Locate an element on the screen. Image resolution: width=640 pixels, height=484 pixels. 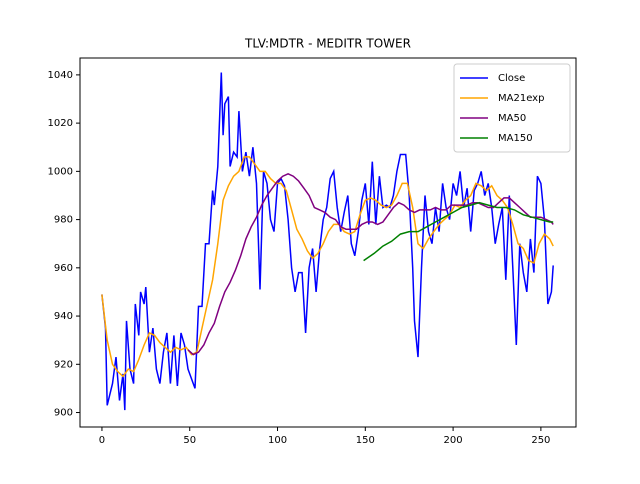
y-tick-label: 980 is located at coordinates (63, 220).